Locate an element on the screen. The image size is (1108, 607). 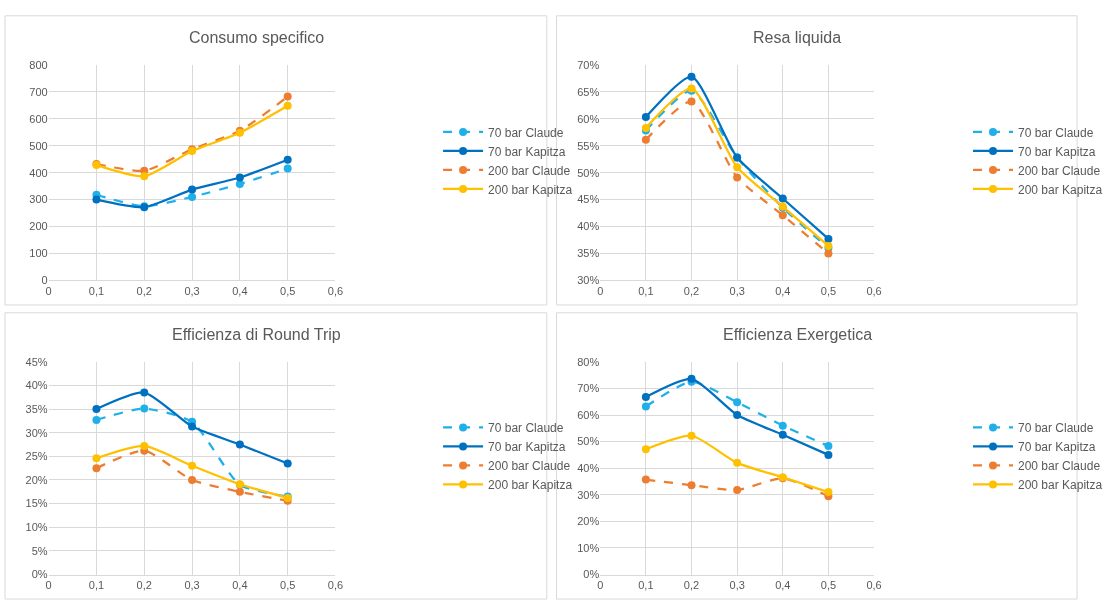
y-tick-label: 55% is located at coordinates (588, 145).